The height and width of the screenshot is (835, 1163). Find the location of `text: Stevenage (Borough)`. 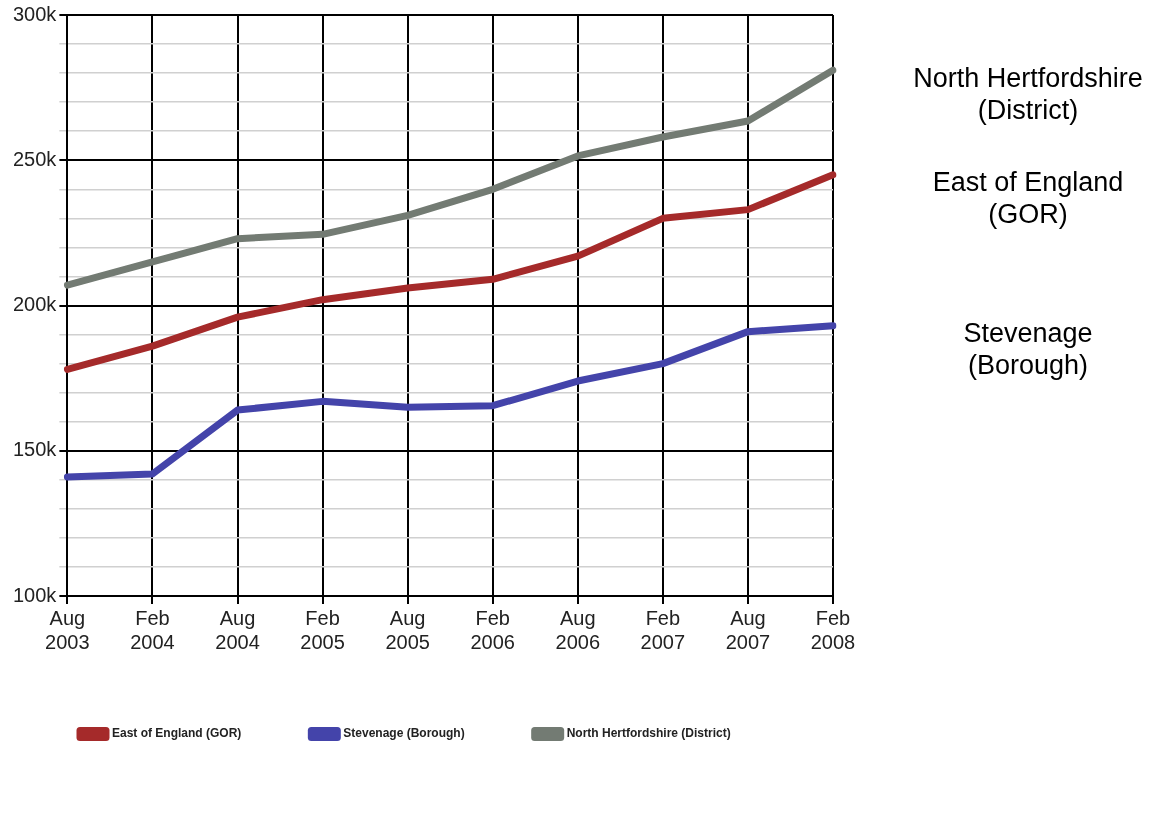

text: Stevenage (Borough) is located at coordinates (1028, 349).